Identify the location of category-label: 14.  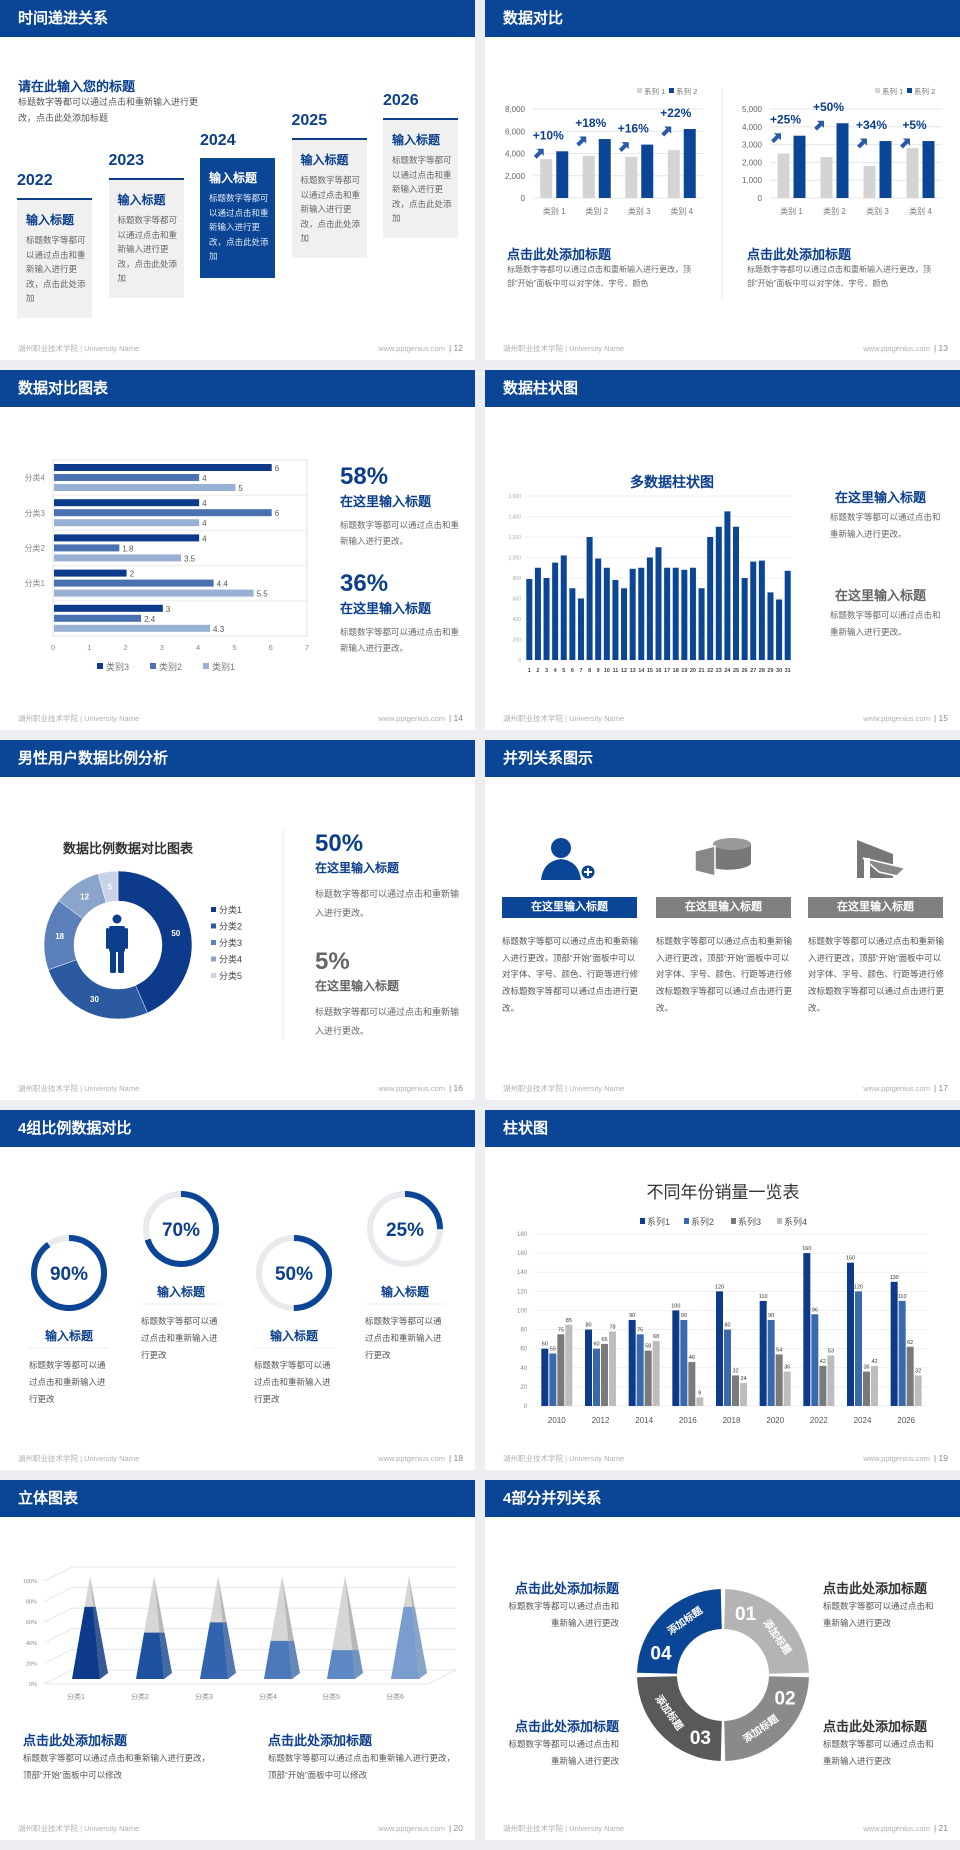
(641, 671).